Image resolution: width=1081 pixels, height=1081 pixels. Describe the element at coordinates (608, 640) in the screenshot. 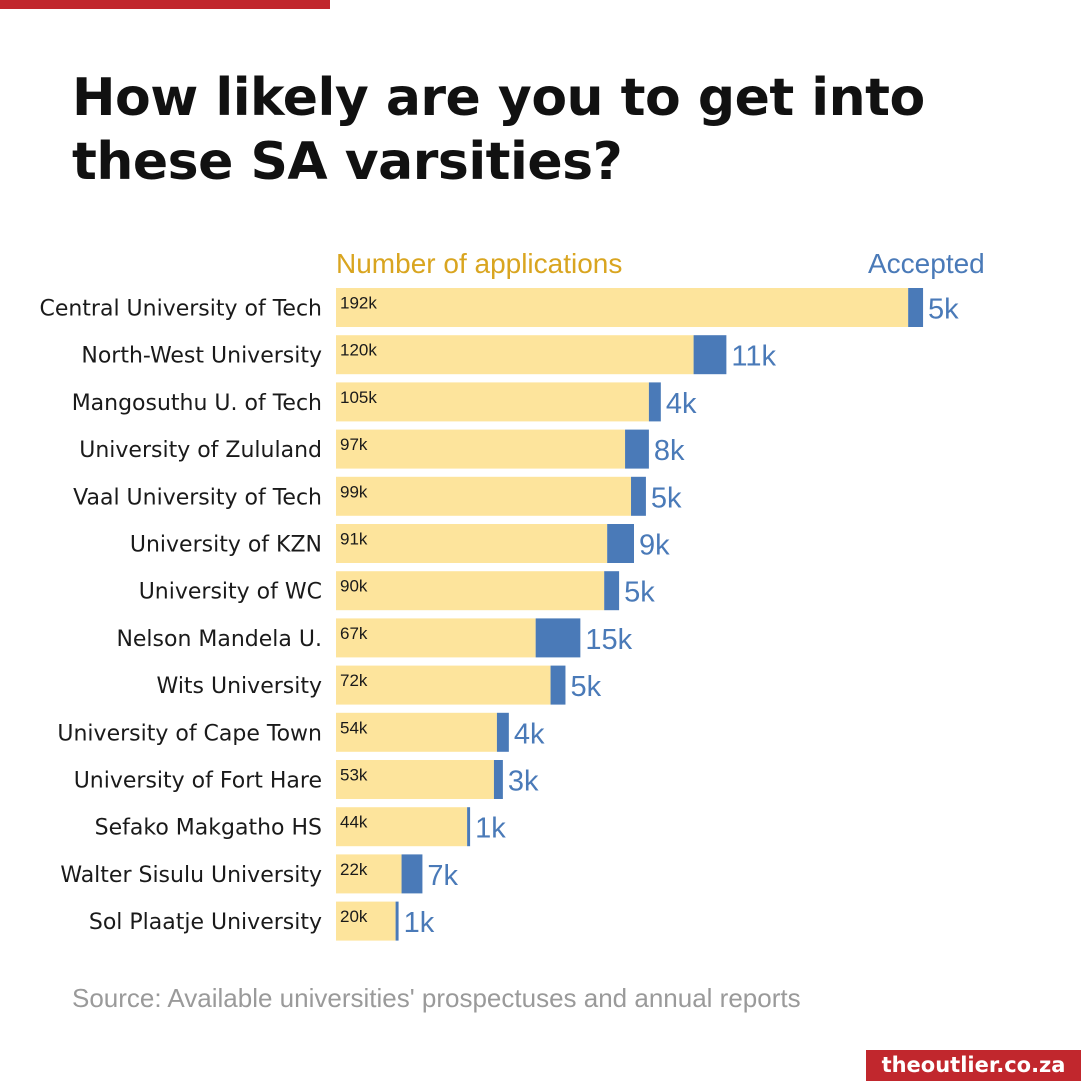

I see `accepted-value-label: 15k` at that location.